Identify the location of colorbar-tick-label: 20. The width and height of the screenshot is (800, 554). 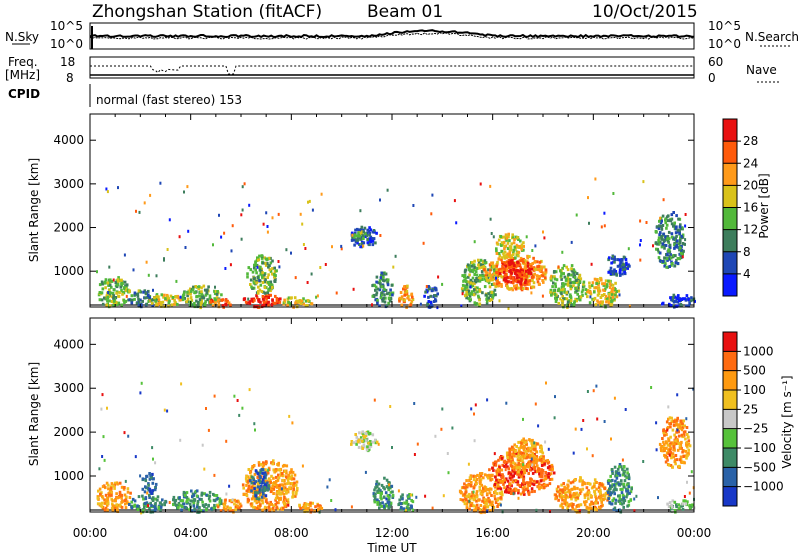
(750, 185).